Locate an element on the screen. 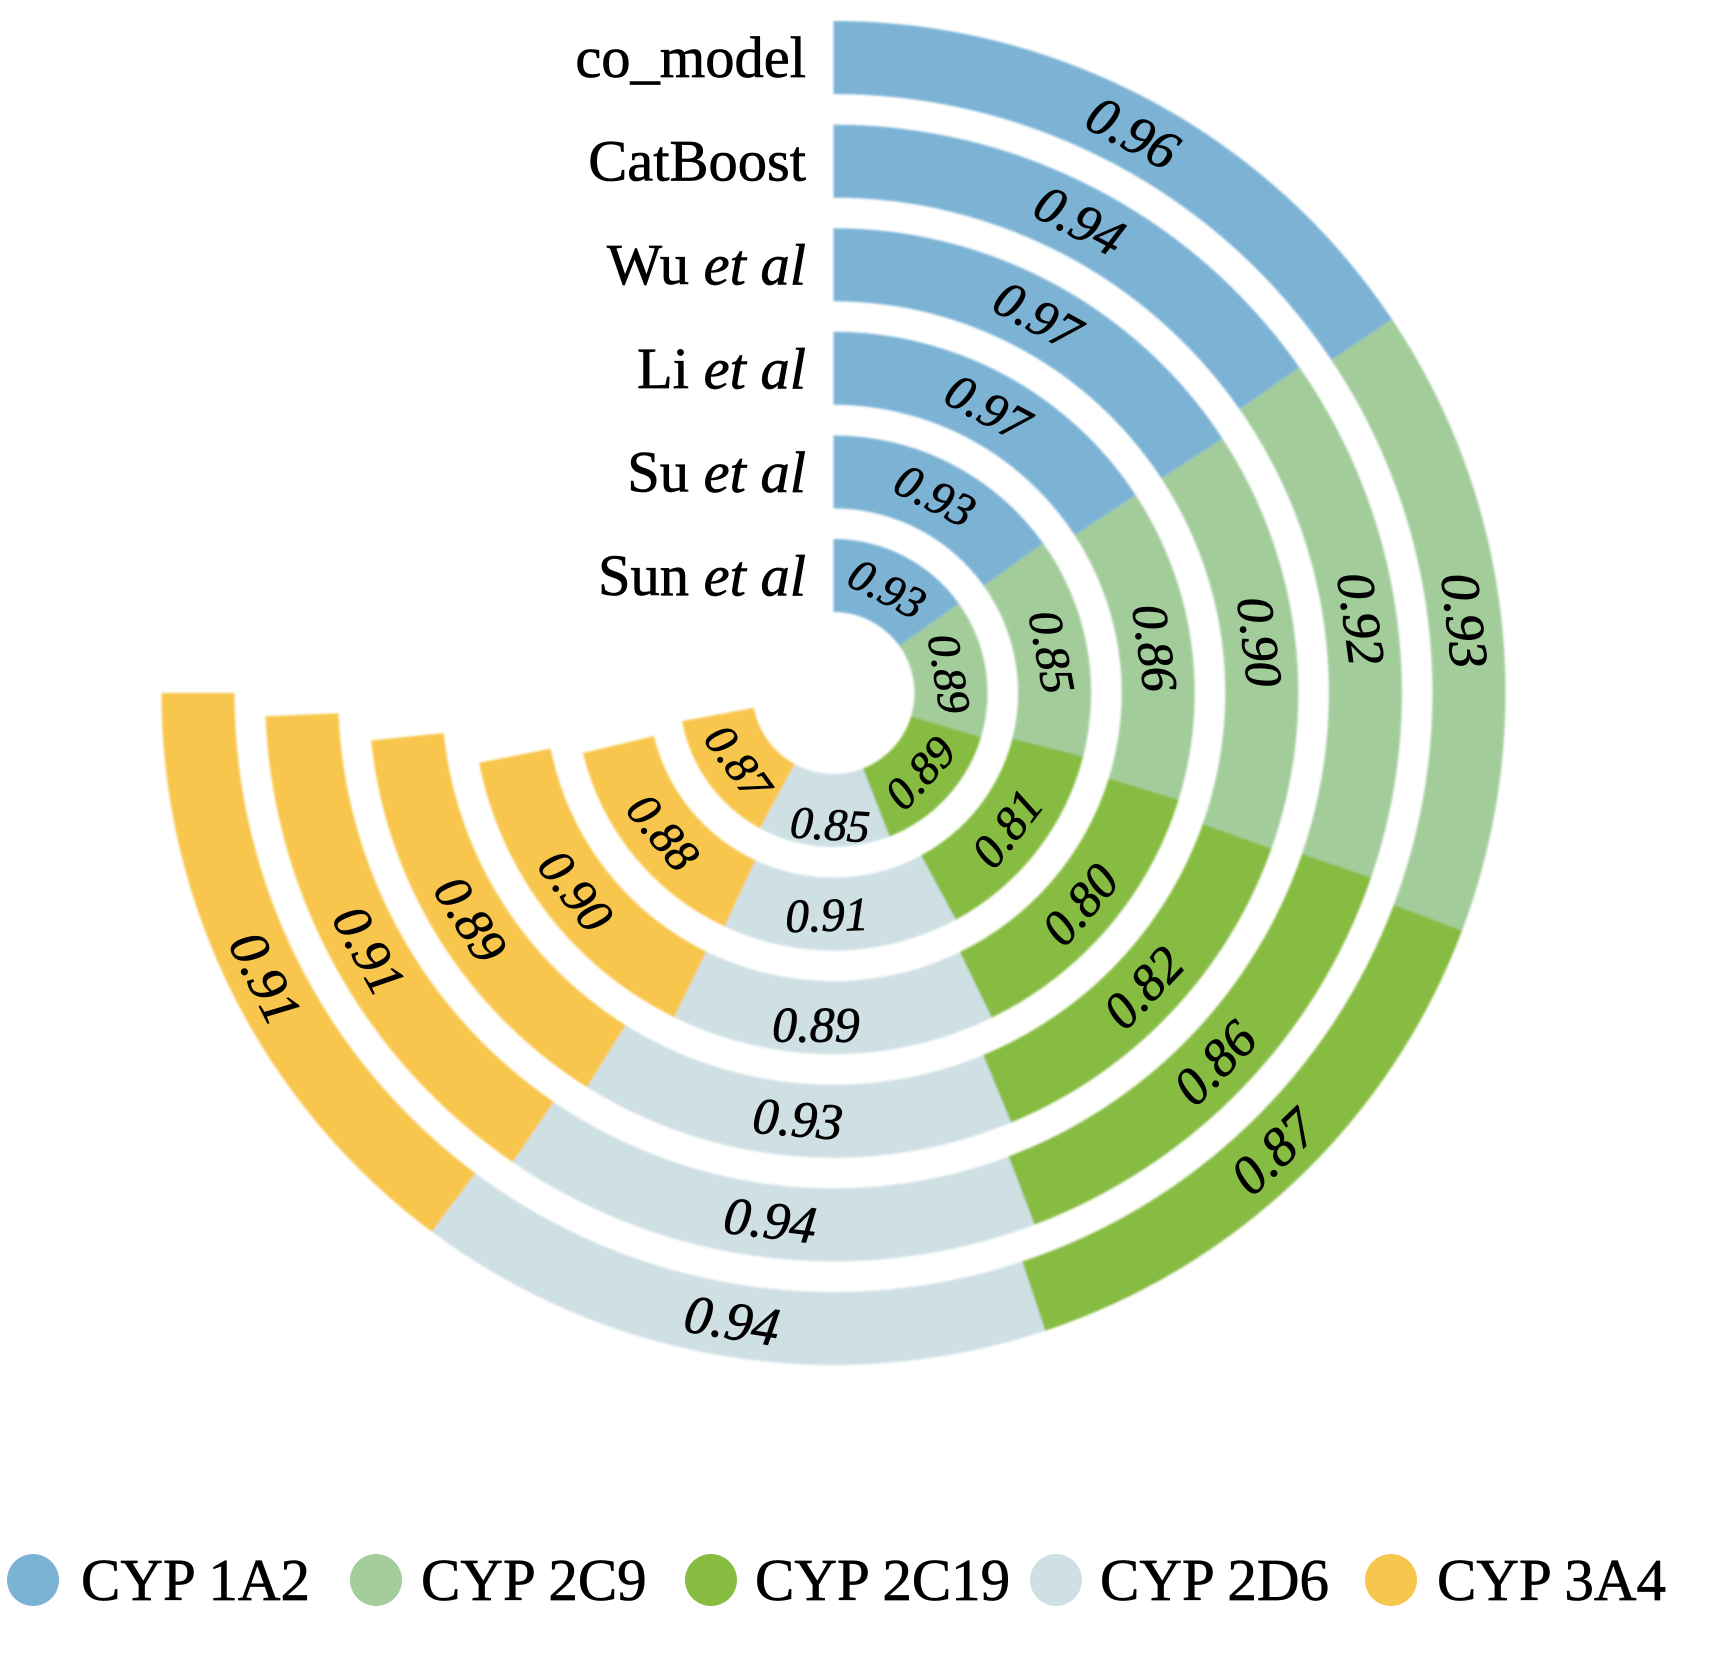  svg-text: 0.90 is located at coordinates (1258, 642).